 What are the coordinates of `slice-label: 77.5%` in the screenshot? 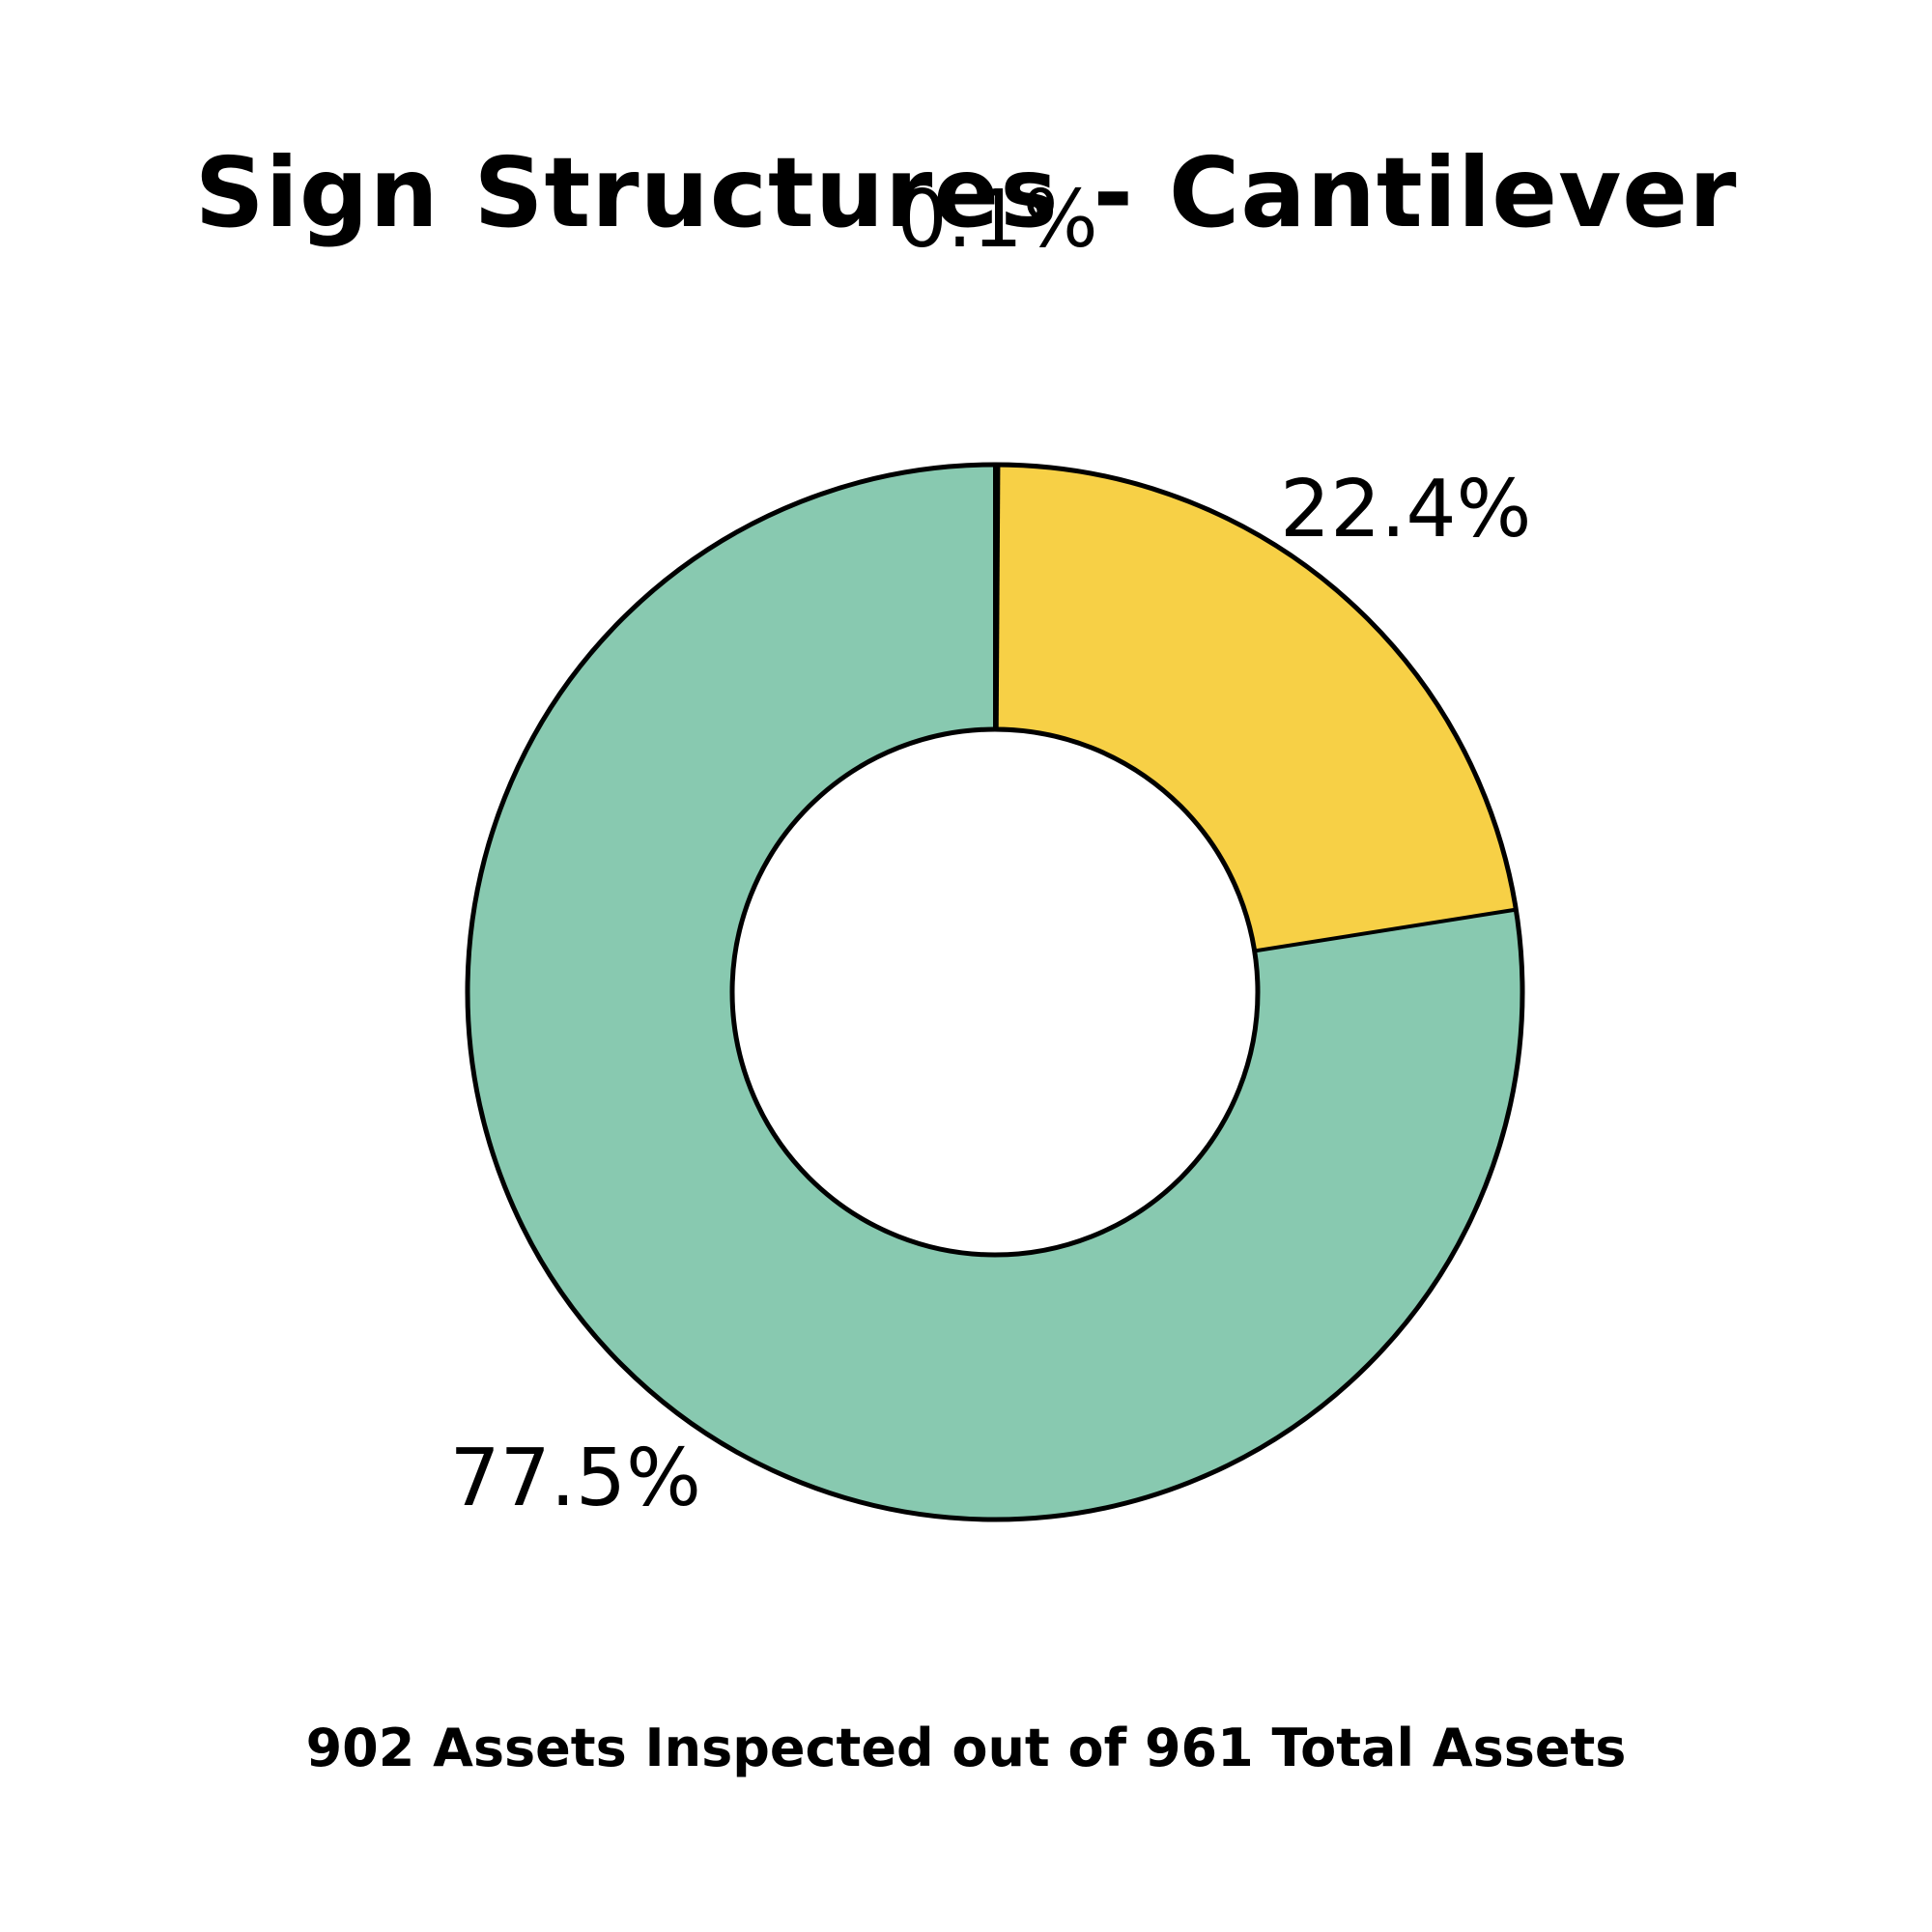 It's located at (575, 1478).